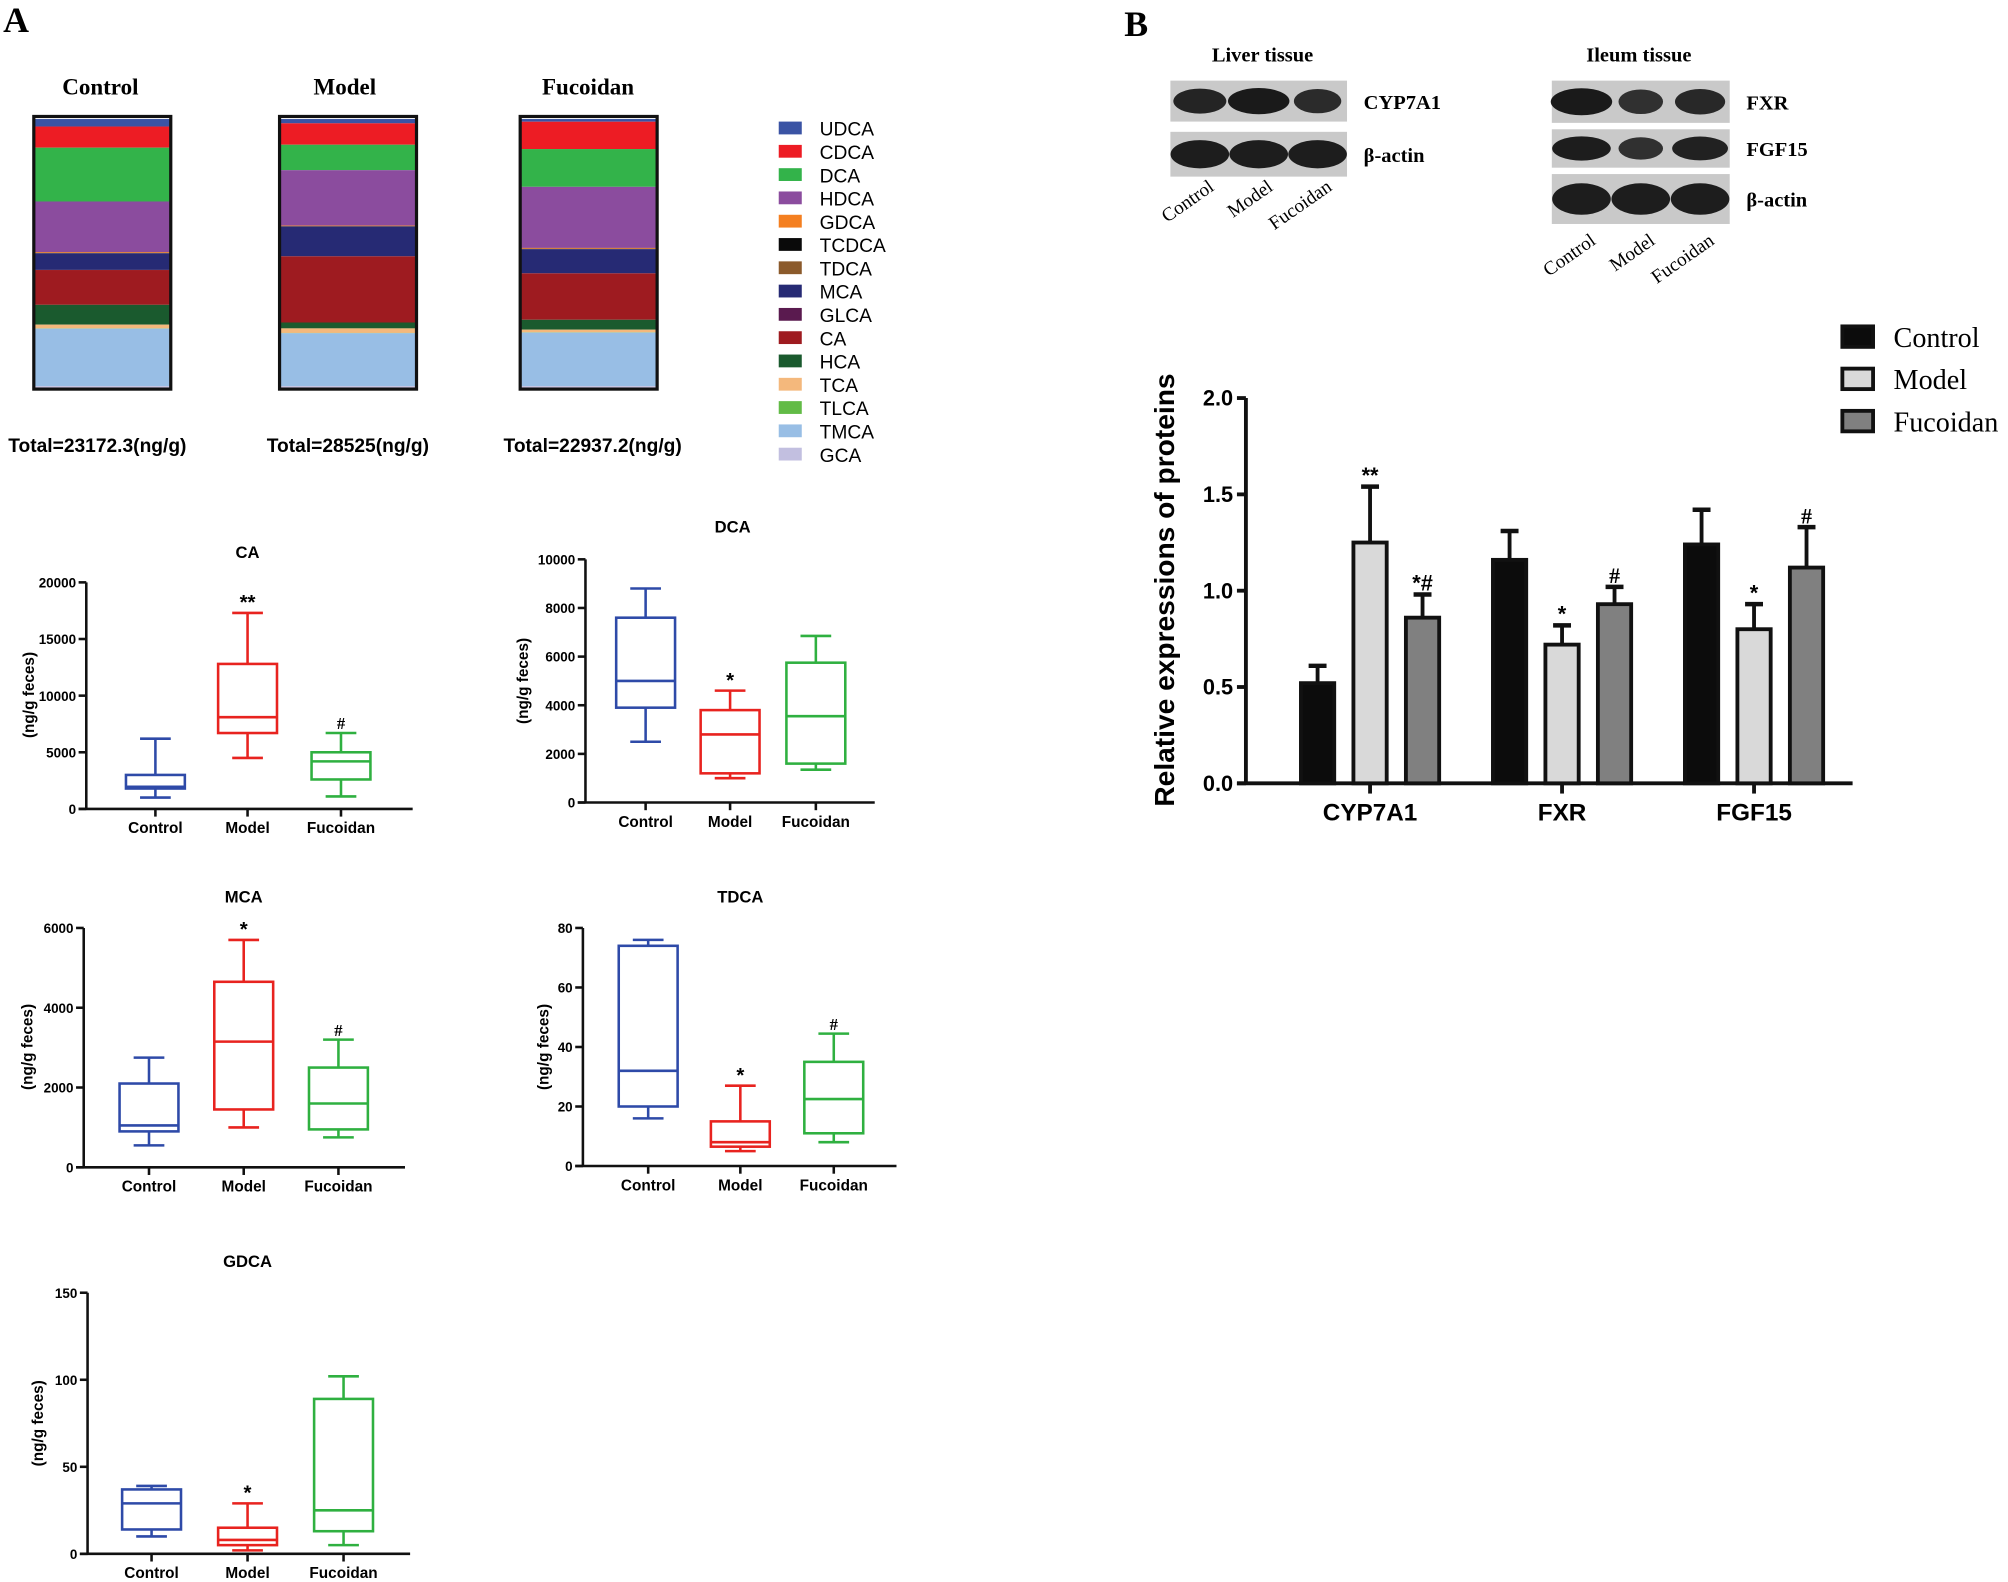 Image resolution: width=2008 pixels, height=1582 pixels. I want to click on y-tick-label: 0, so click(568, 1166).